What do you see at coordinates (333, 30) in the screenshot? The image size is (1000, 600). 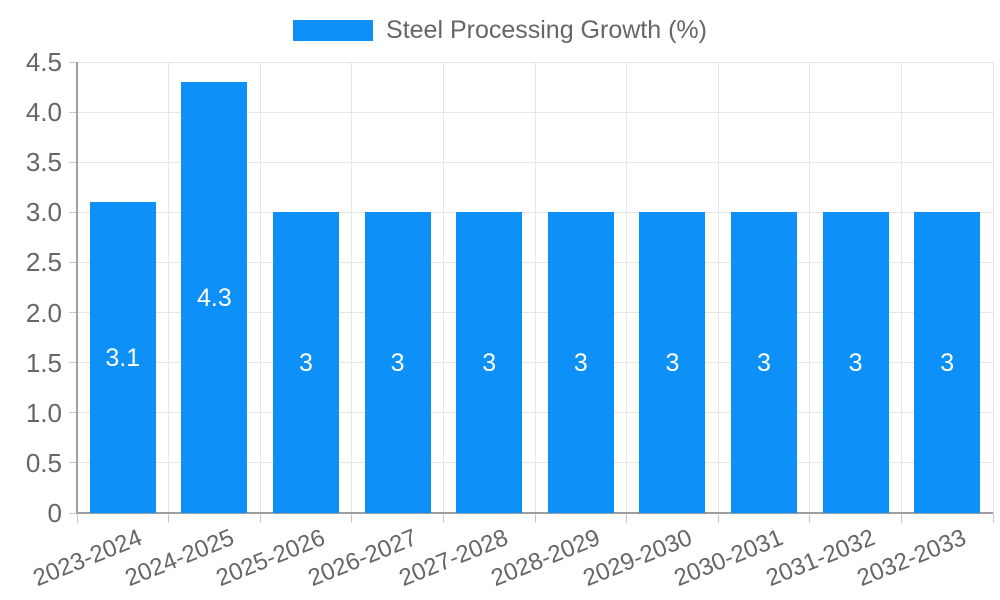 I see `legend-swatch` at bounding box center [333, 30].